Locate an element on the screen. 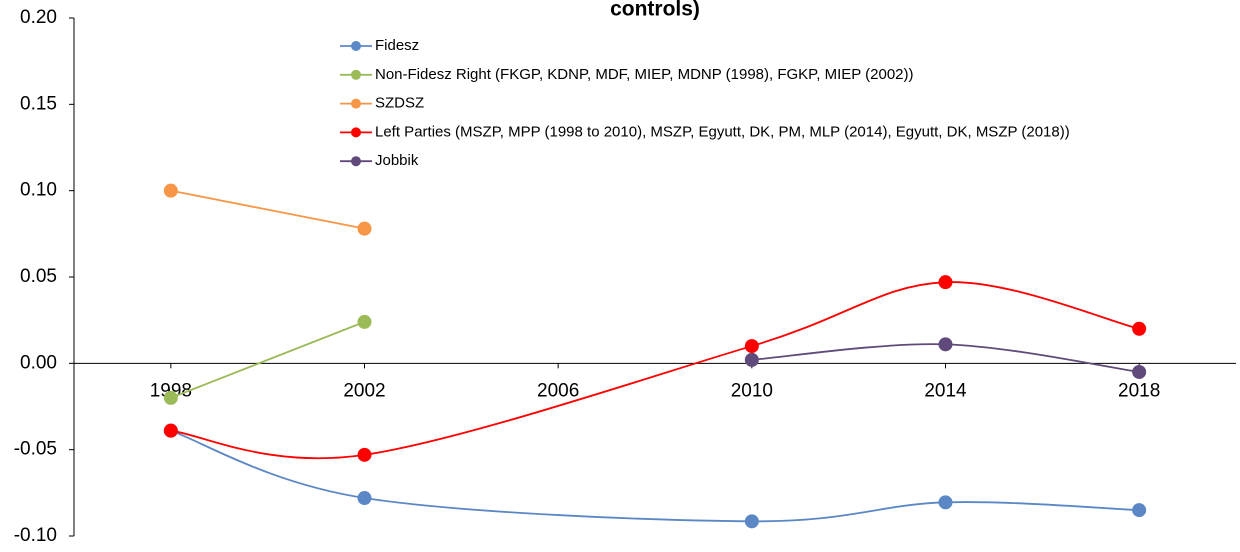 The height and width of the screenshot is (552, 1240). y-tick-label: 0.20 is located at coordinates (38, 17).